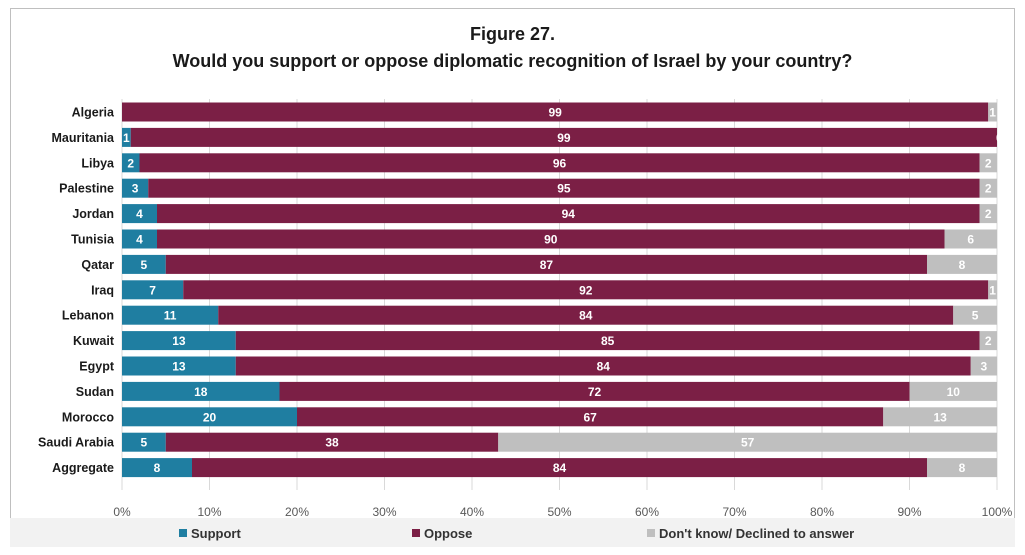  I want to click on data-label: 7, so click(152, 290).